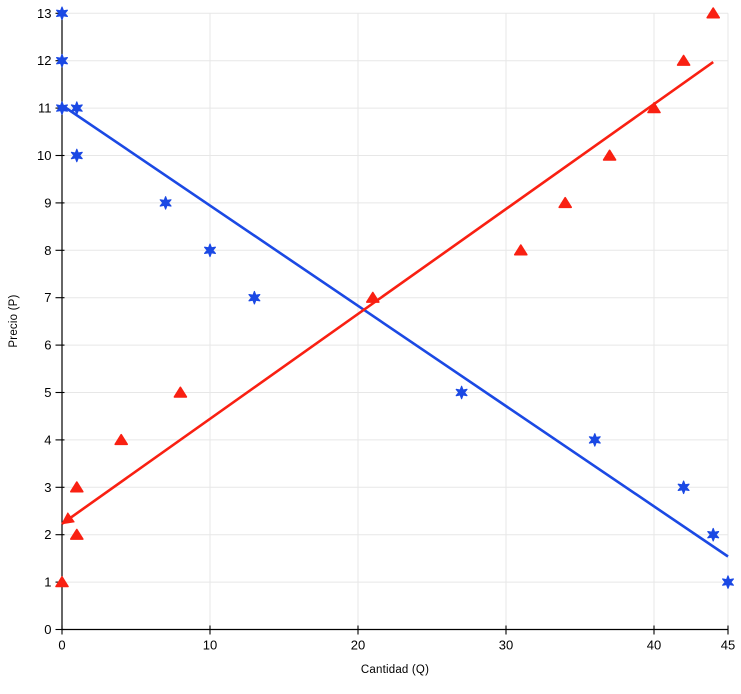 The width and height of the screenshot is (741, 694). What do you see at coordinates (68, 518) in the screenshot?
I see `supply-trendline-arrowhead-icon` at bounding box center [68, 518].